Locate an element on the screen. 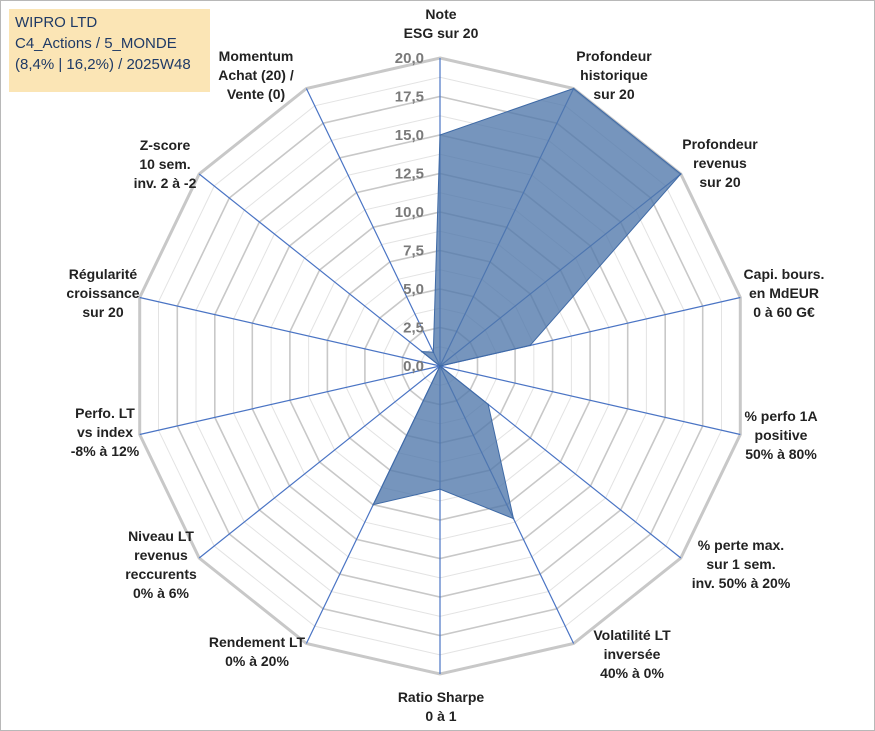  axis-label-line: positive is located at coordinates (781, 435).